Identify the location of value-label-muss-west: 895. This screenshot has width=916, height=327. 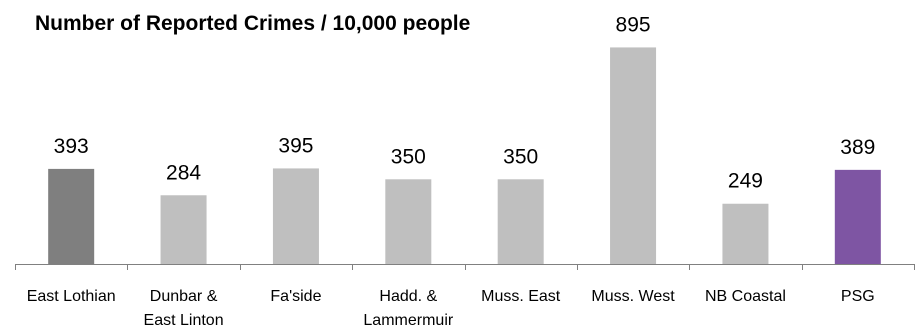
(633, 24).